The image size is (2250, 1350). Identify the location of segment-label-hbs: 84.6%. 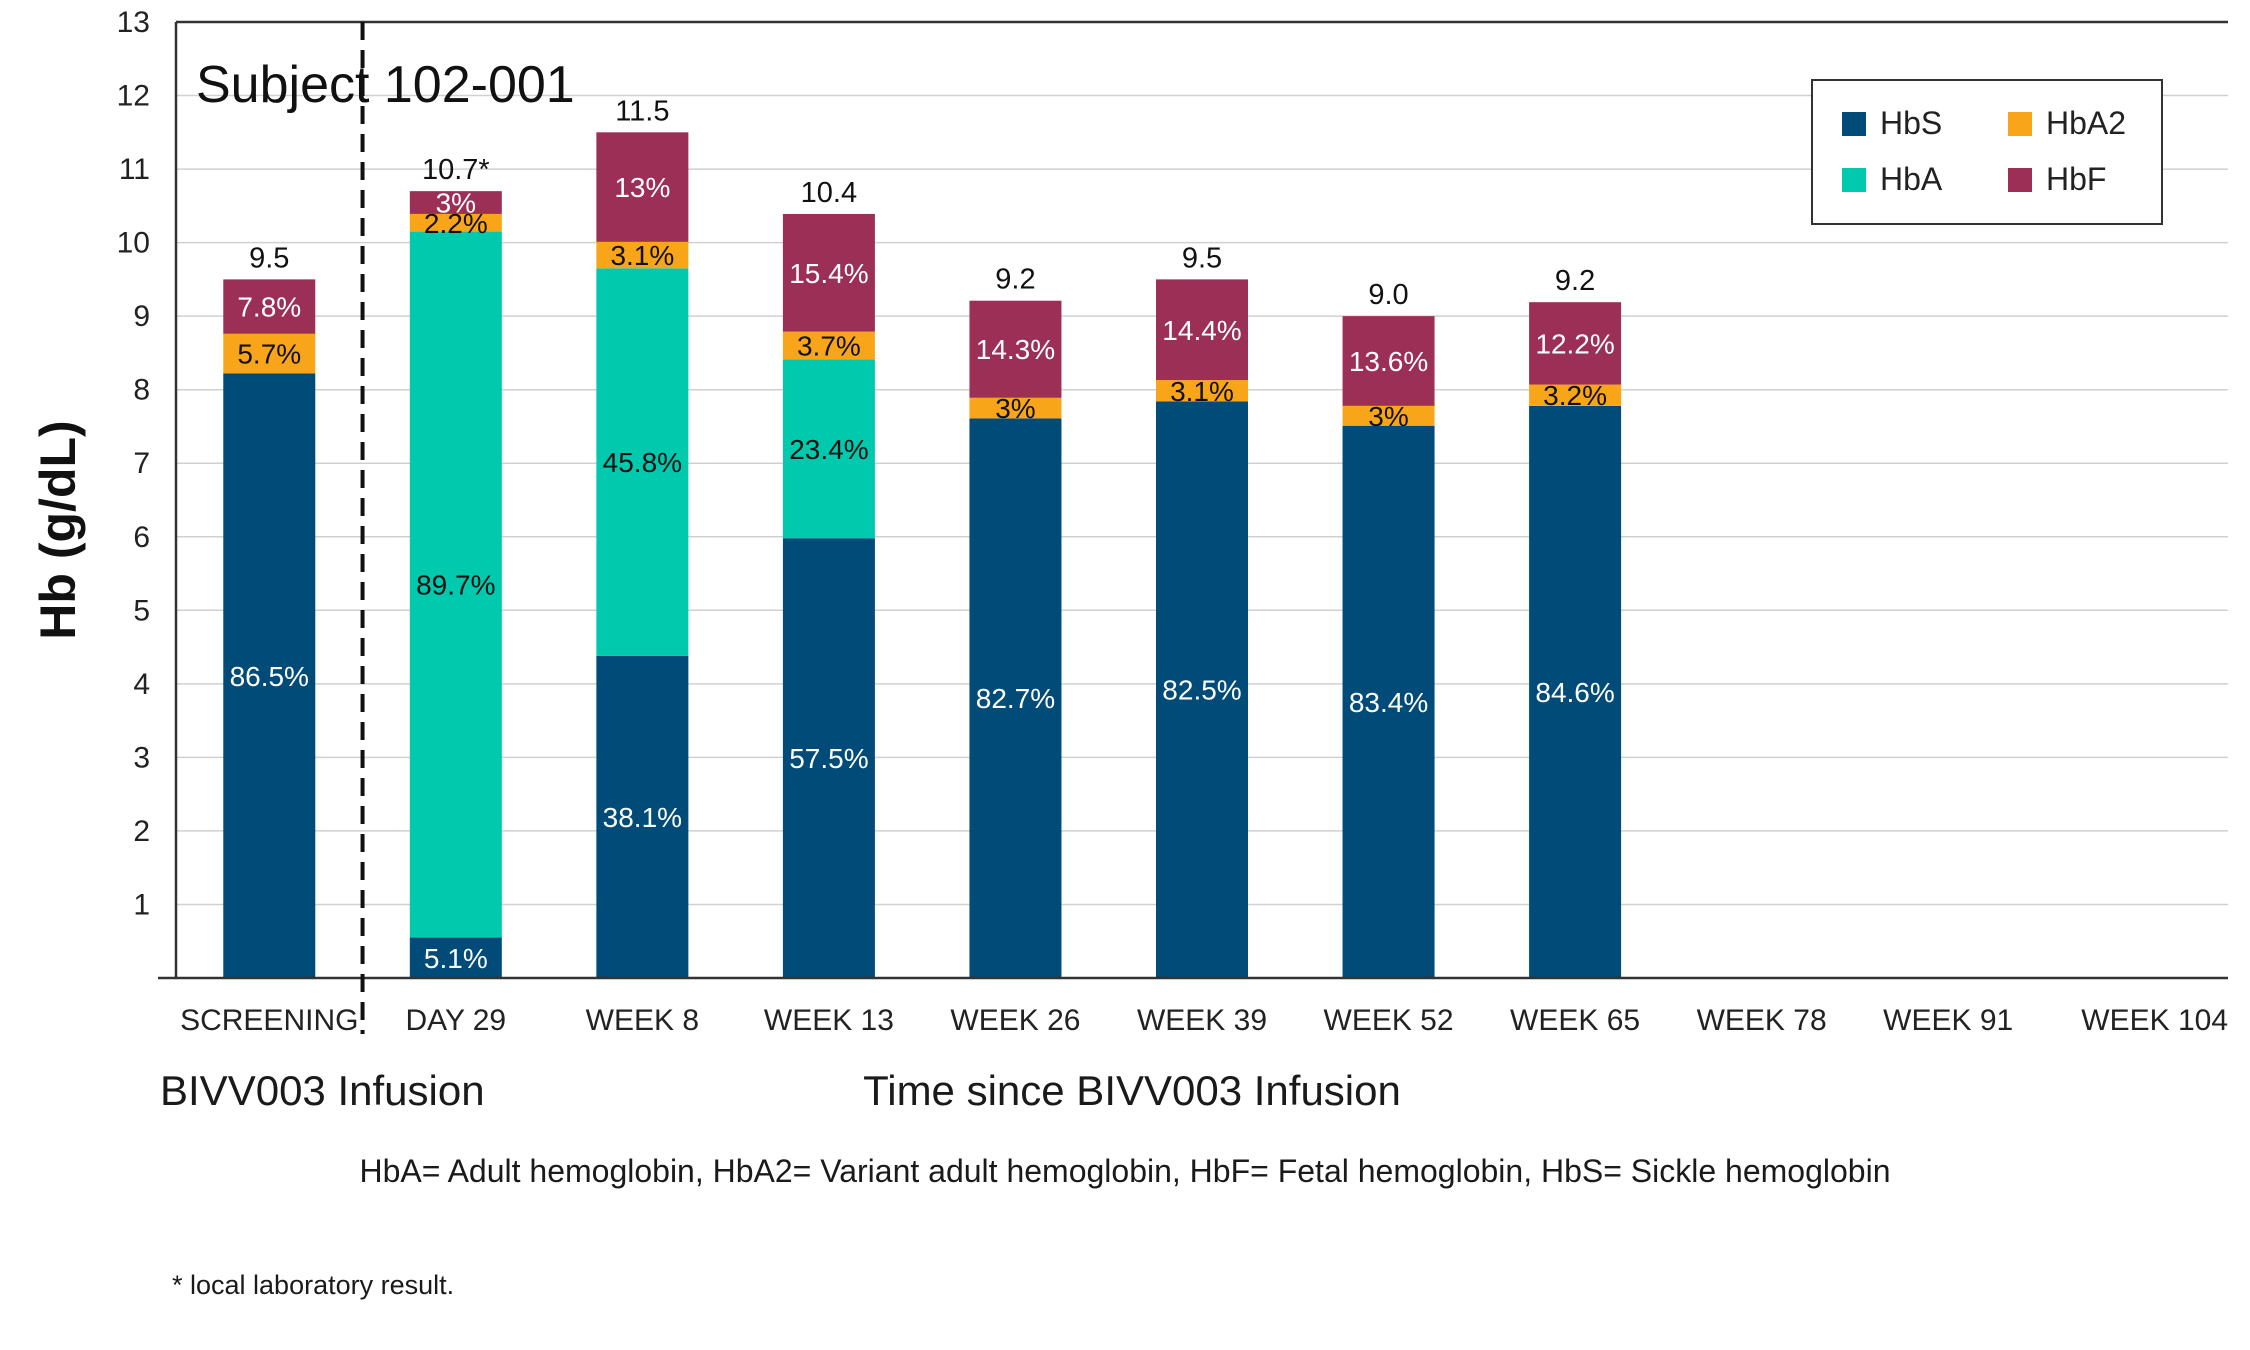
(1574, 692).